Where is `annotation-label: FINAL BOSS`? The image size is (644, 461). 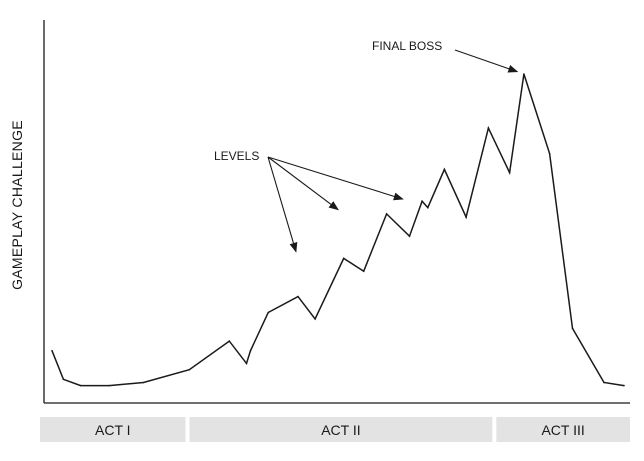
annotation-label: FINAL BOSS is located at coordinates (407, 46).